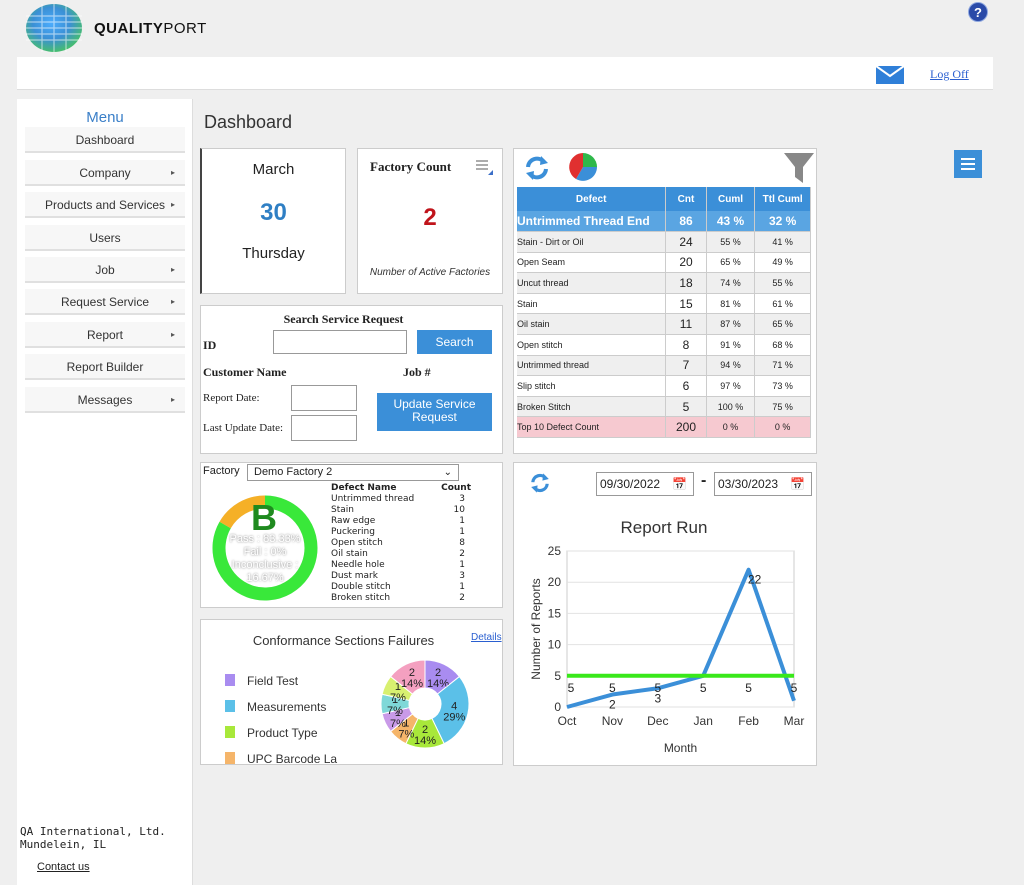  I want to click on sidebar-item-request-service: Request Service ▸, so click(105, 302).